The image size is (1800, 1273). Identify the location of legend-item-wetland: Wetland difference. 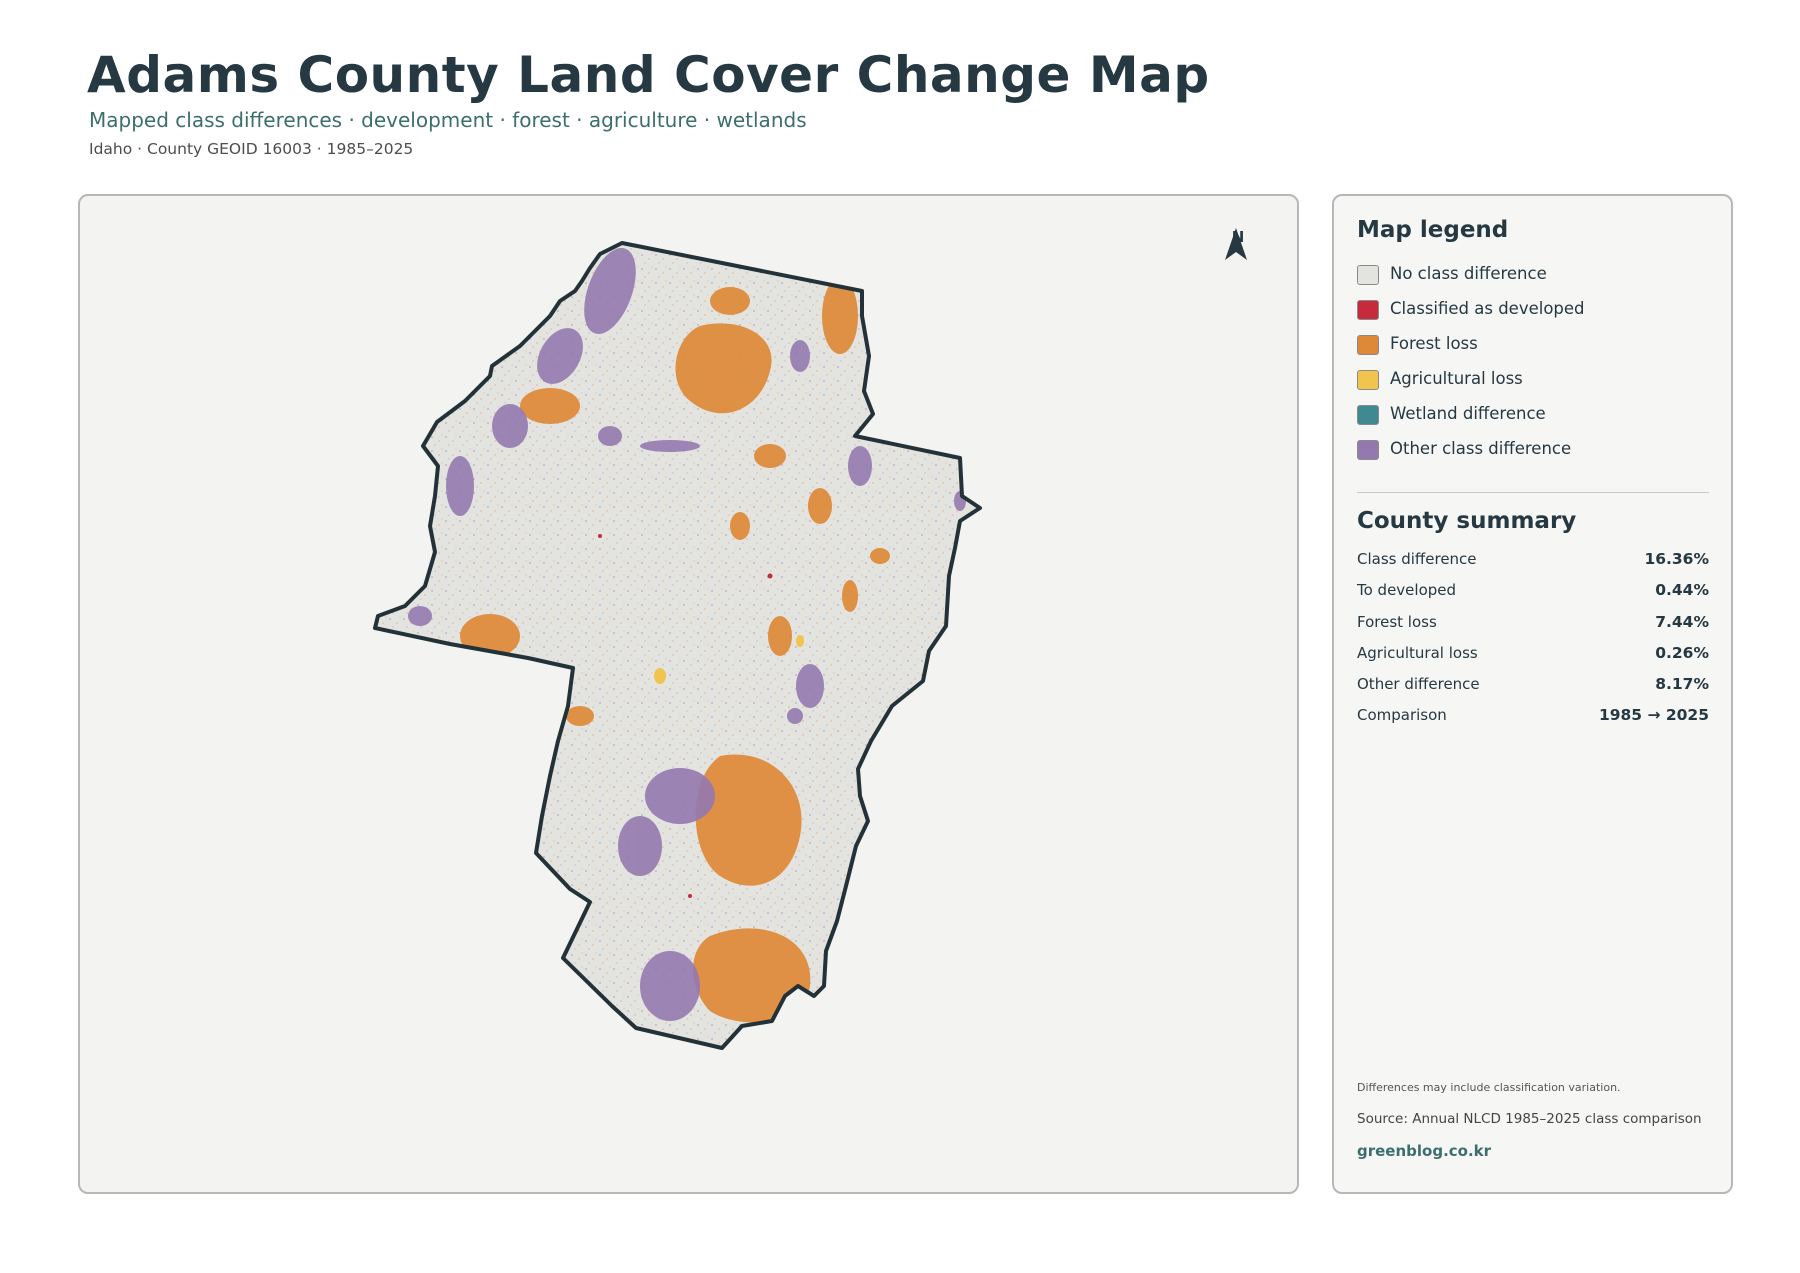
(1532, 422).